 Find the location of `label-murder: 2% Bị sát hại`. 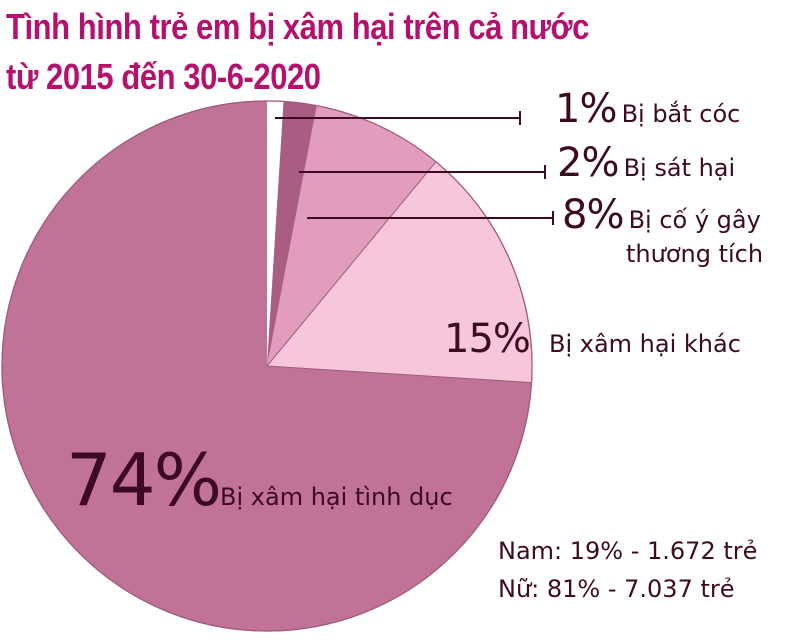

label-murder: 2% Bị sát hại is located at coordinates (646, 163).